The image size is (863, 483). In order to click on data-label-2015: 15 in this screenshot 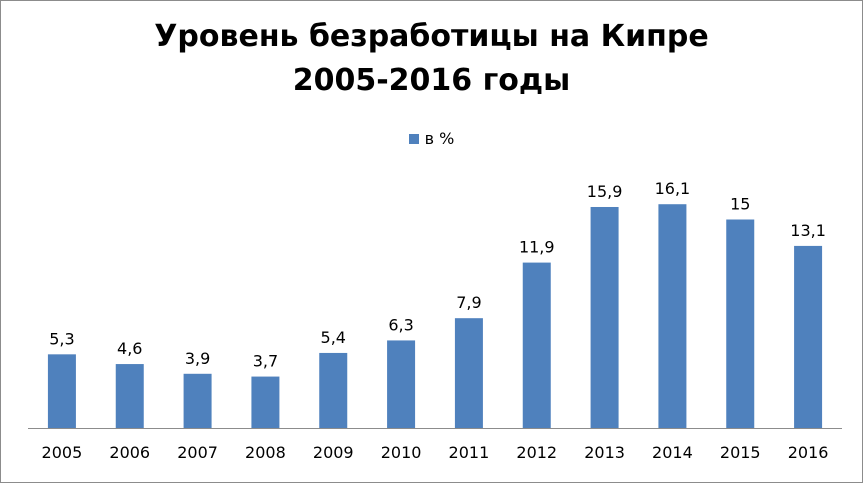, I will do `click(740, 204)`.